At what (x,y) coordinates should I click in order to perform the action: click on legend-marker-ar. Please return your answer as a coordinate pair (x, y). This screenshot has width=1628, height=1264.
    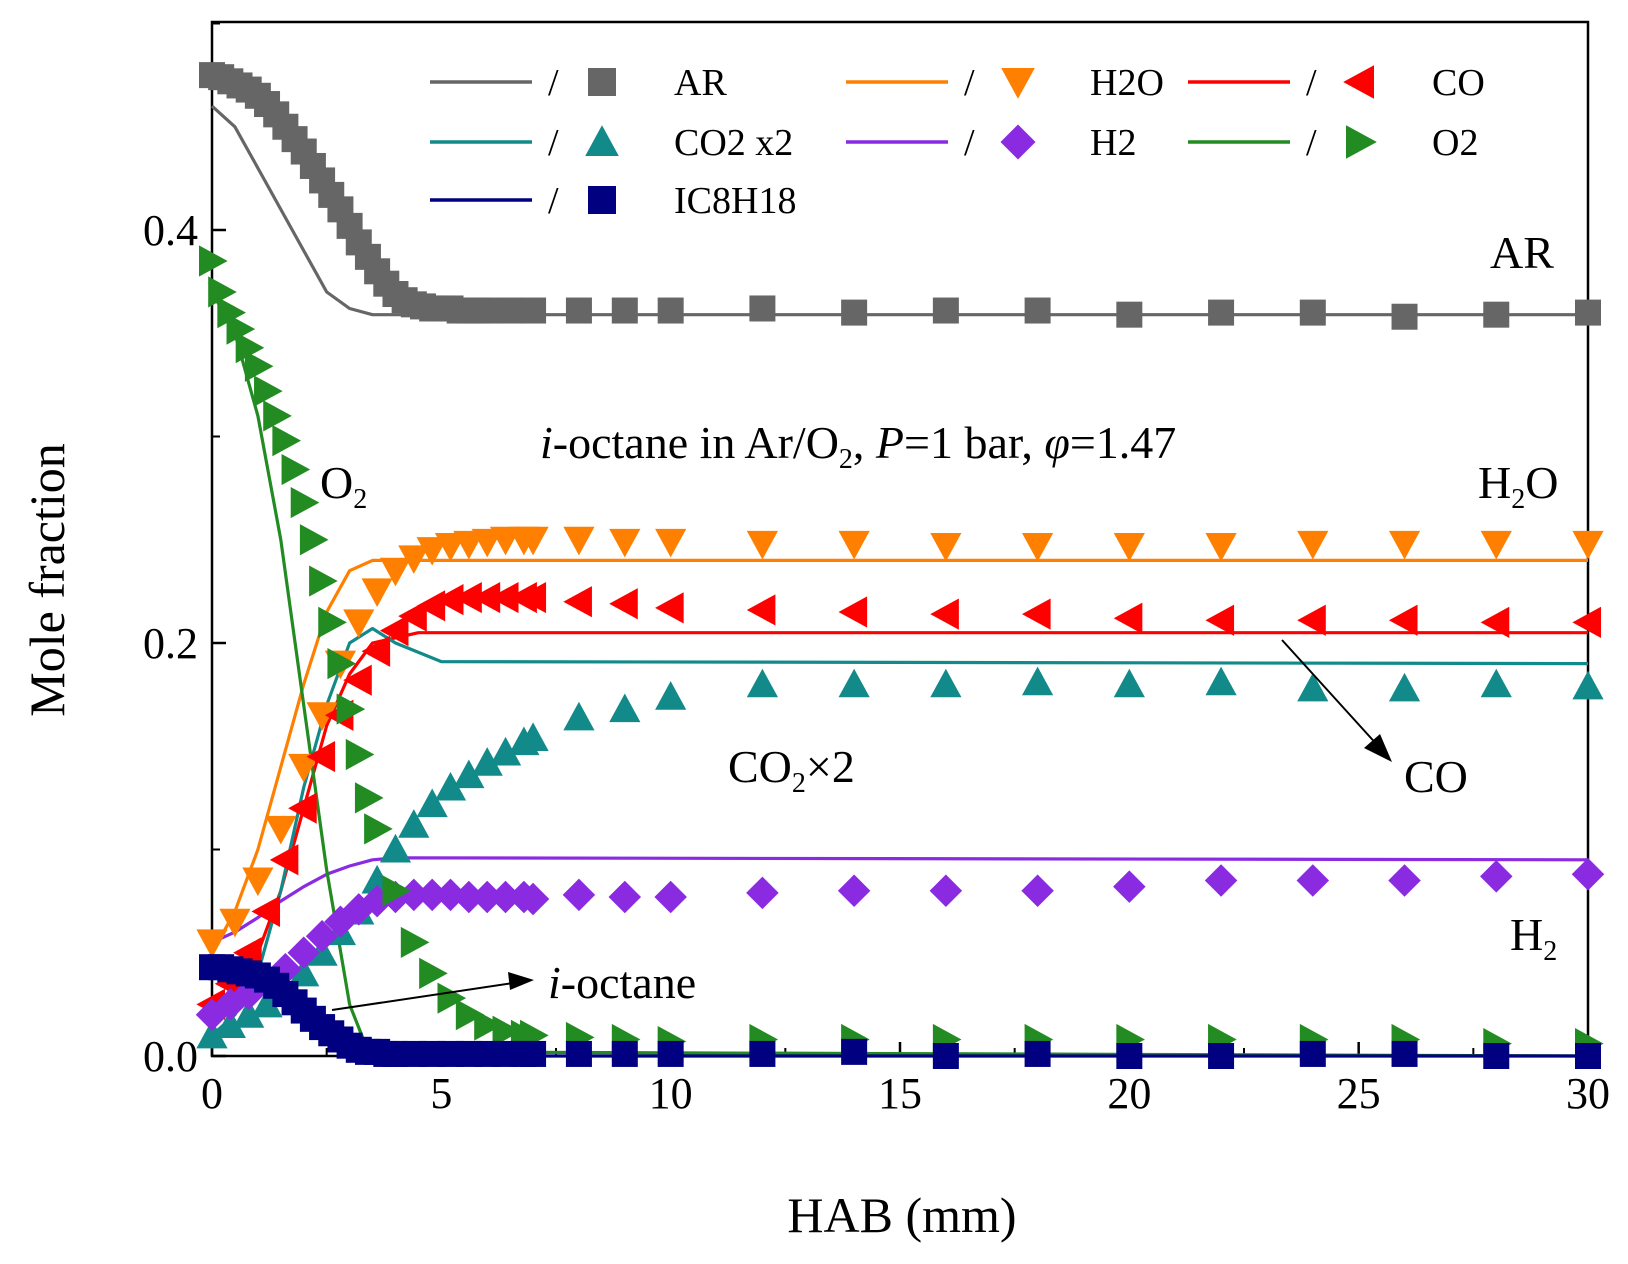
    Looking at the image, I should click on (602, 82).